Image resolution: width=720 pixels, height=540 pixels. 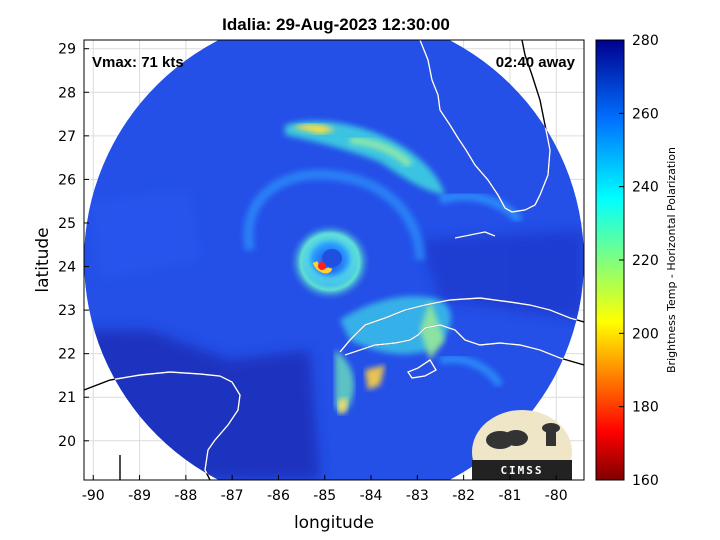 What do you see at coordinates (336, 24) in the screenshot?
I see `chart-title: Idalia: 29-Aug-2023 12:30:00` at bounding box center [336, 24].